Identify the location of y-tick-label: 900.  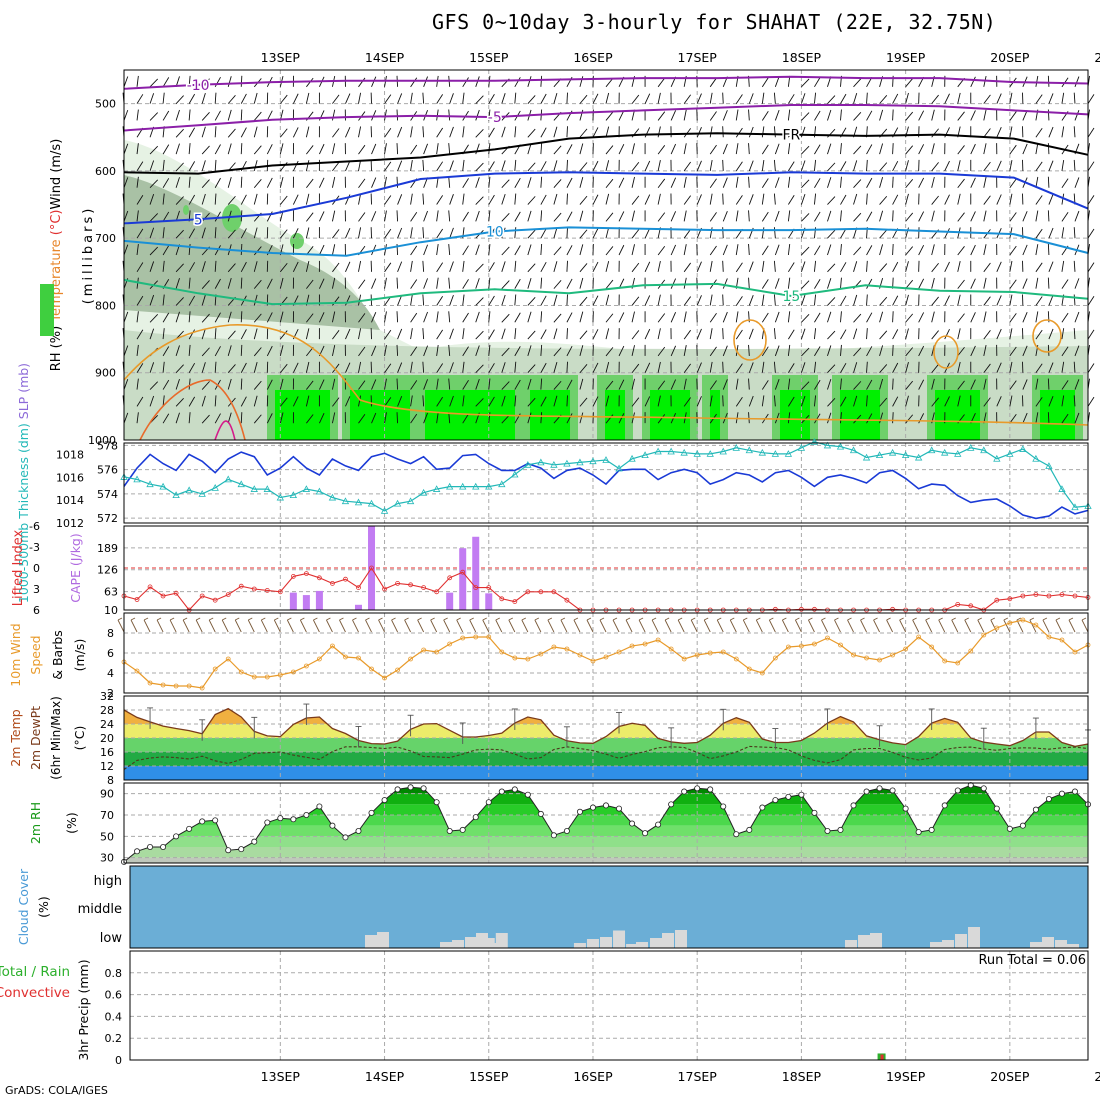
(105, 373).